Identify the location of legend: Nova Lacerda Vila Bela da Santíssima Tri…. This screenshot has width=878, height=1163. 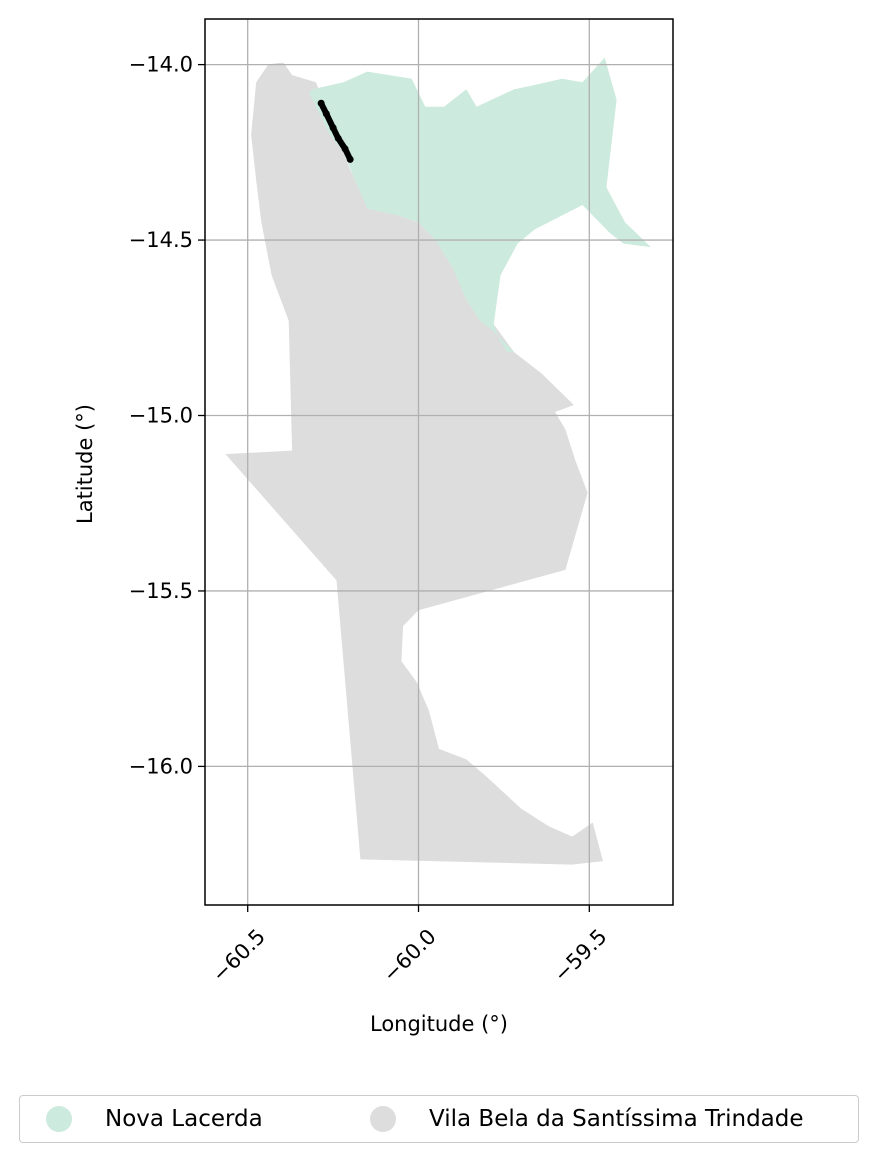
(439, 1119).